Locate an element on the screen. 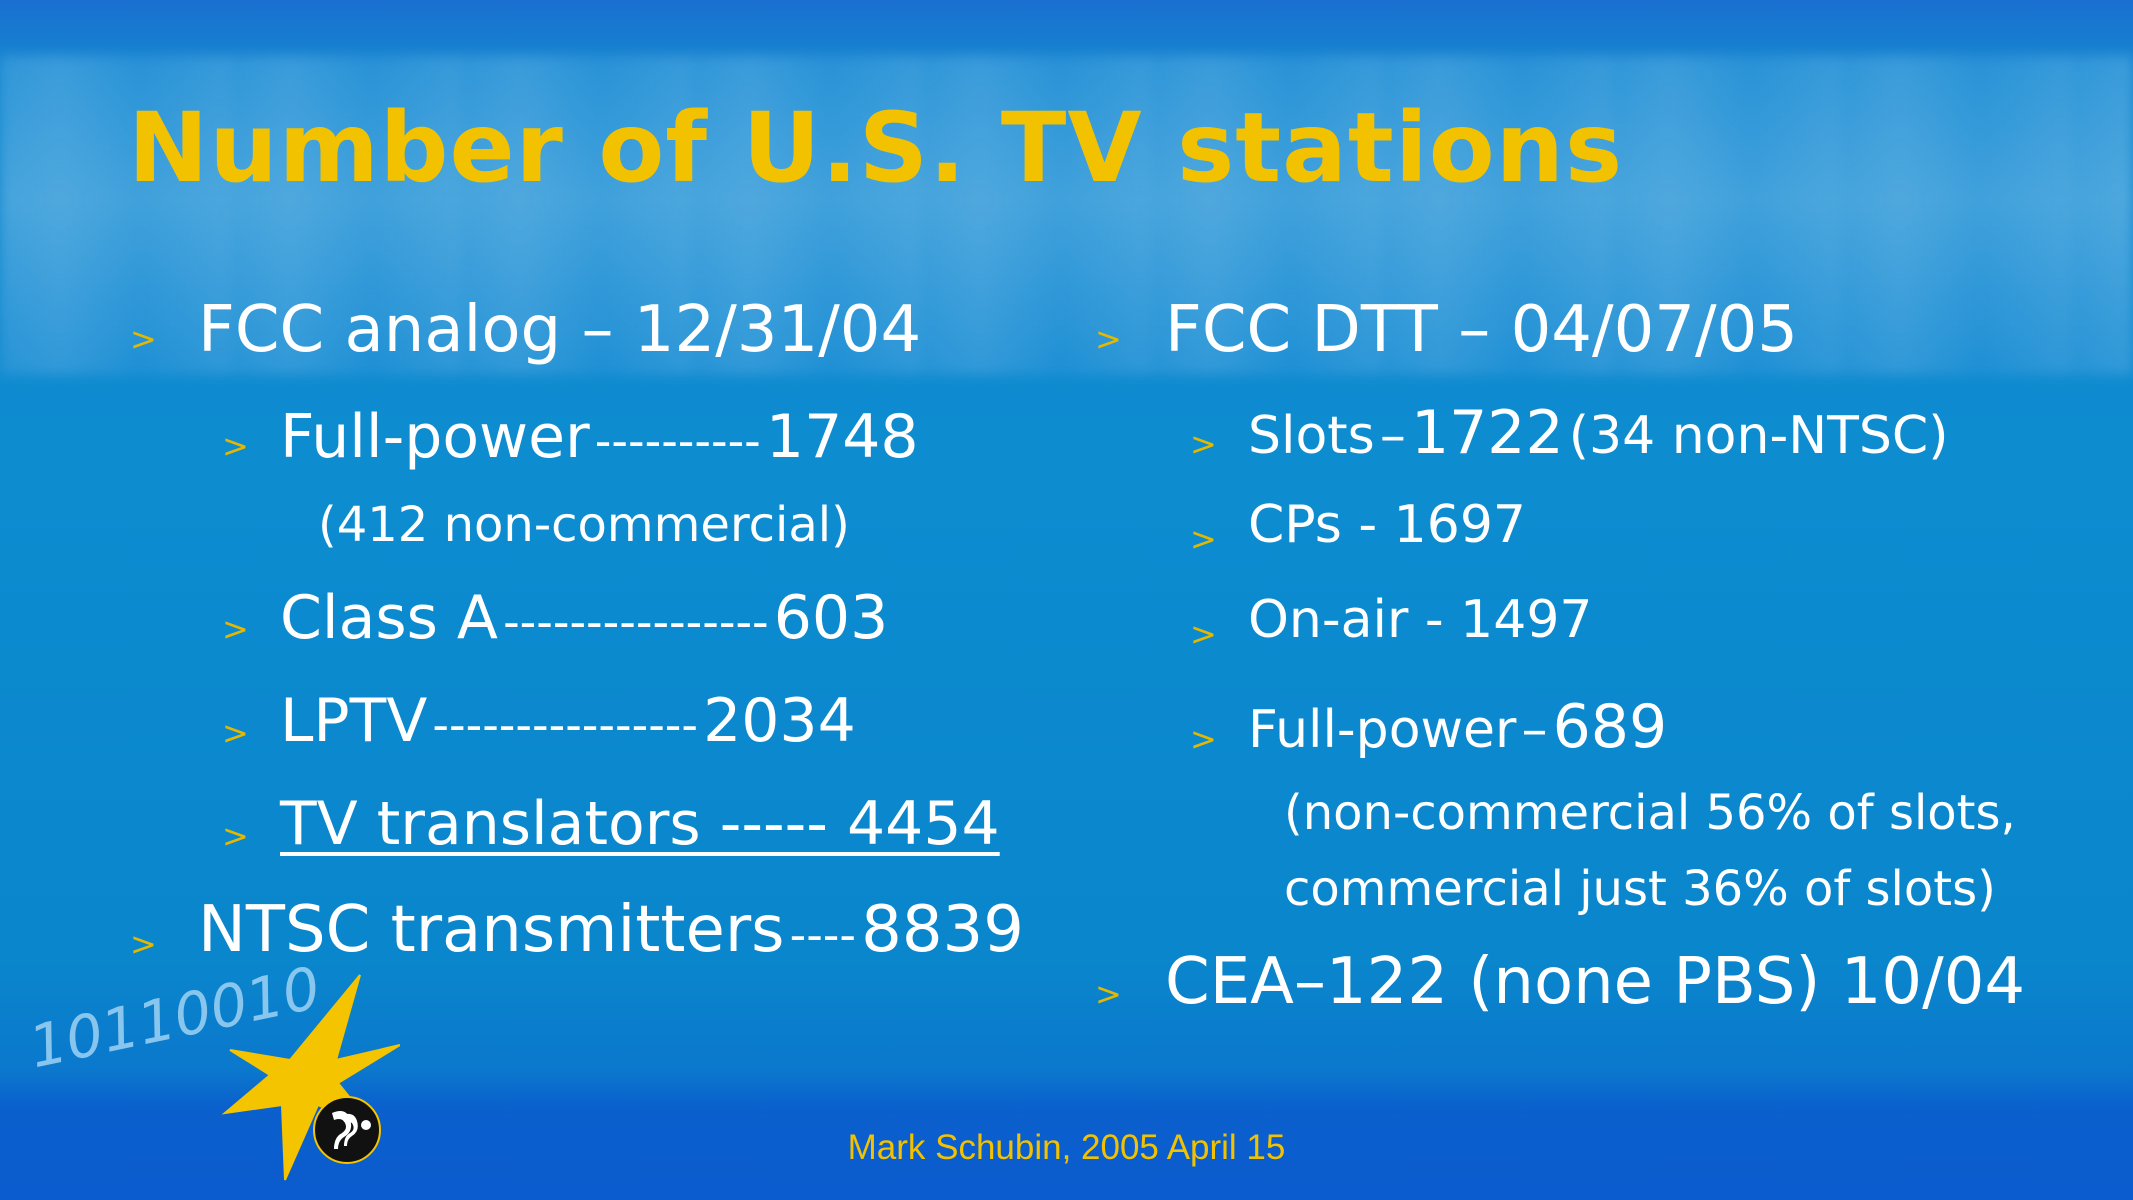 Image resolution: width=2133 pixels, height=1200 pixels. dtt-sep: – is located at coordinates (1474, 330).